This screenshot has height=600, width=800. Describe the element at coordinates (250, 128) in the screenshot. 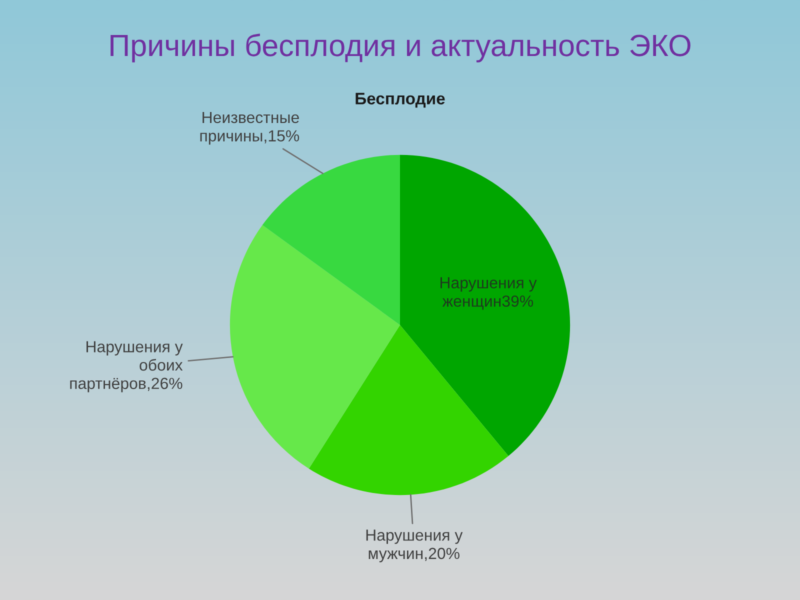

I see `slice-label: Неизвестные причины,15%` at that location.